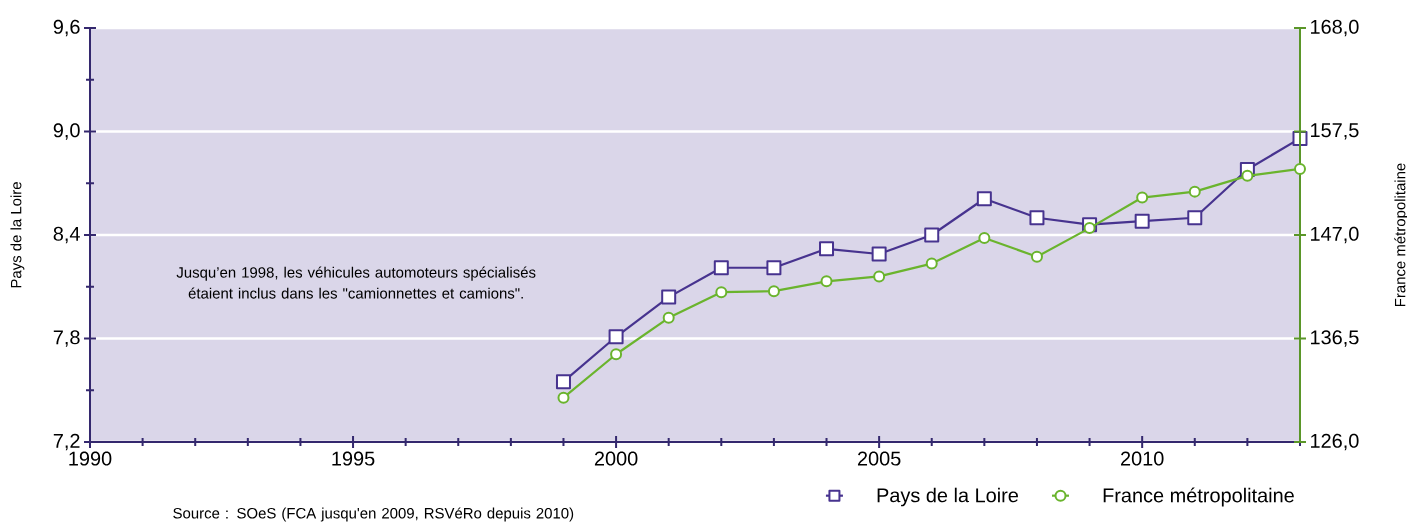  Describe the element at coordinates (373, 514) in the screenshot. I see `source-note: Source : SOeS (FCA jusqu'en 2009, RSVéRo depuis 2010)` at that location.